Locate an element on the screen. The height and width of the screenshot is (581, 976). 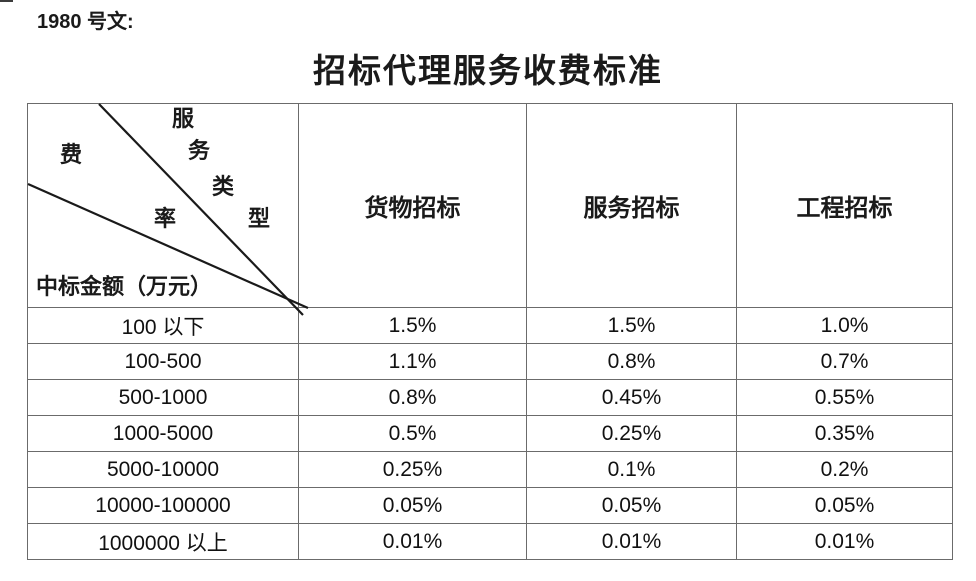
rate-cell: 0.45% is located at coordinates (631, 397).